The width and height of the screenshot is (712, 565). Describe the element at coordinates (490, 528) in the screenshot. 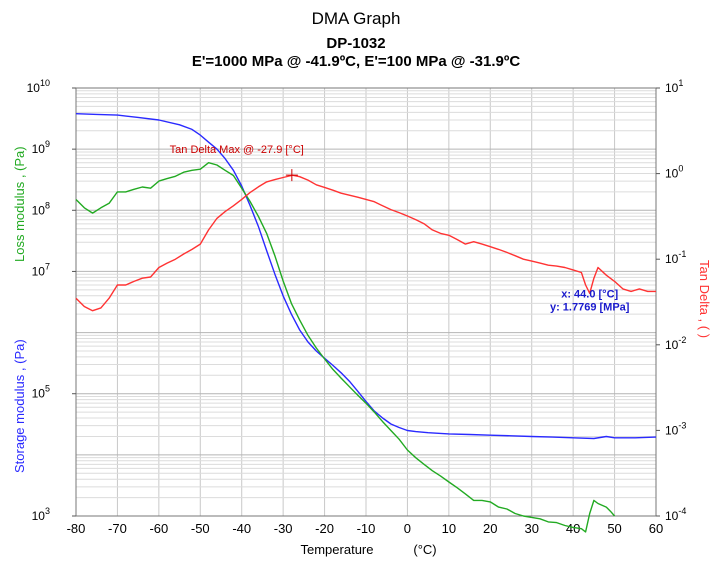

I see `x-tick-label: 20` at that location.